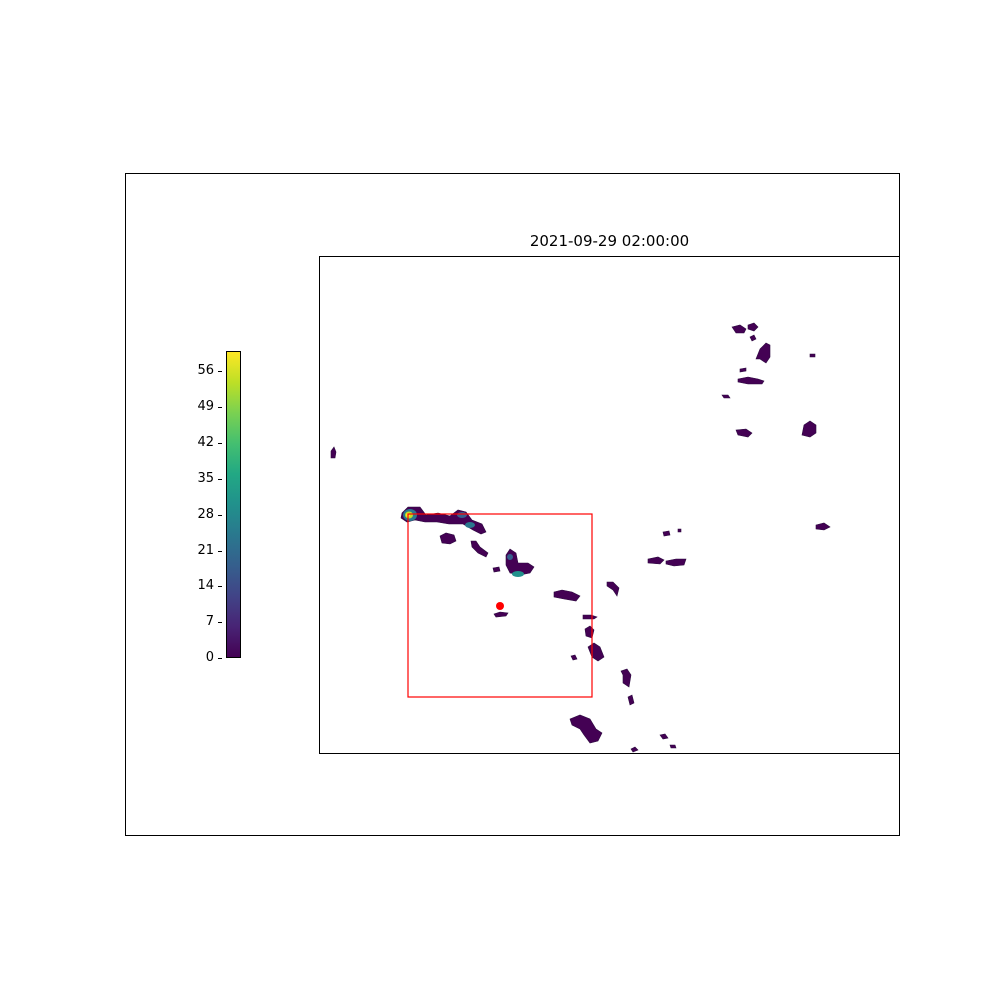 This screenshot has height=1000, width=1000. Describe the element at coordinates (209, 622) in the screenshot. I see `colorbar-tick-label: 7` at that location.